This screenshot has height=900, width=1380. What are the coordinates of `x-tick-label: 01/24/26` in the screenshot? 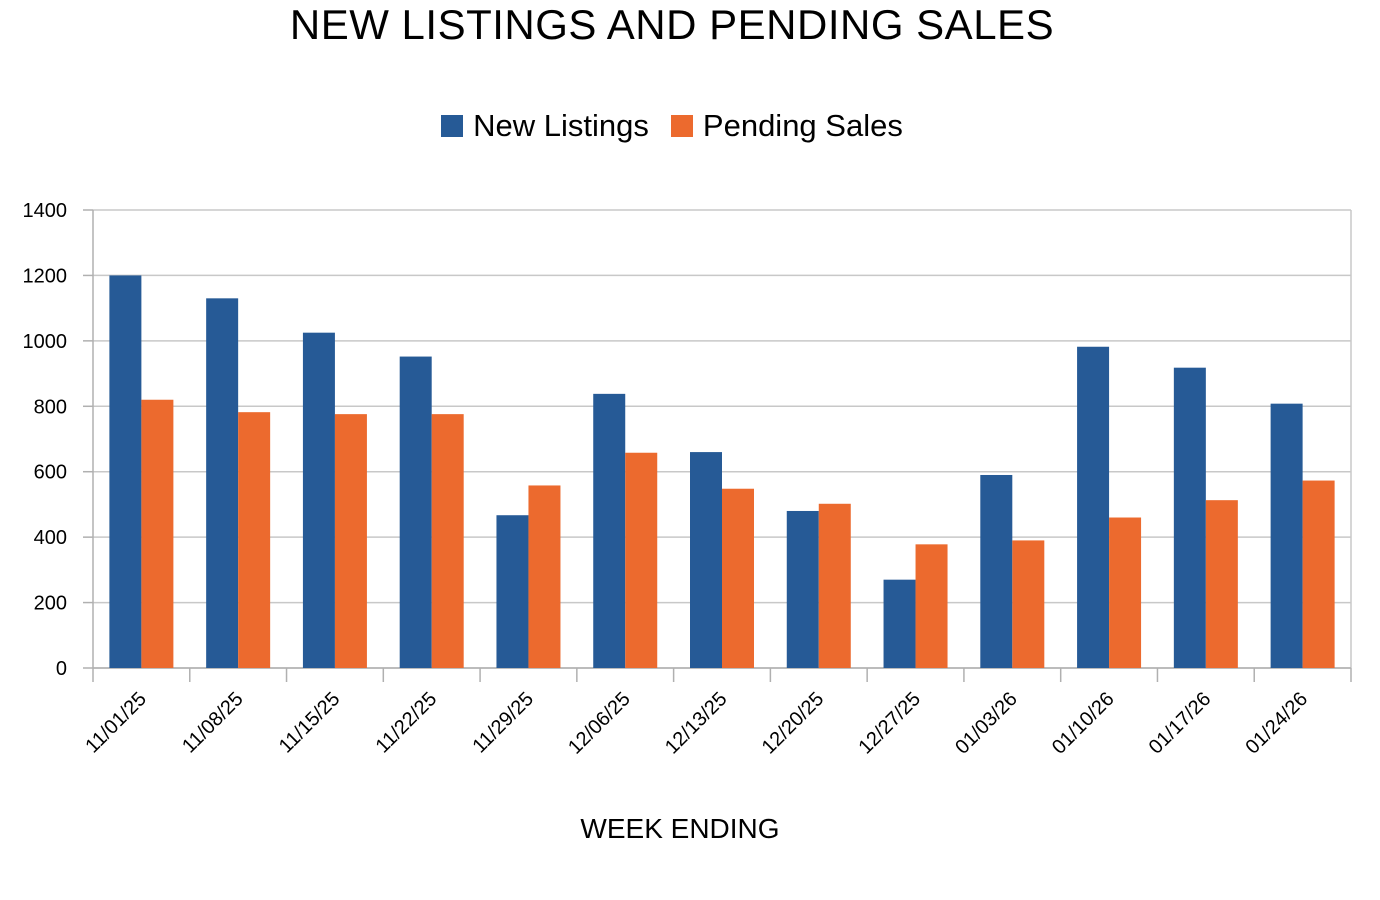 It's located at (1277, 723).